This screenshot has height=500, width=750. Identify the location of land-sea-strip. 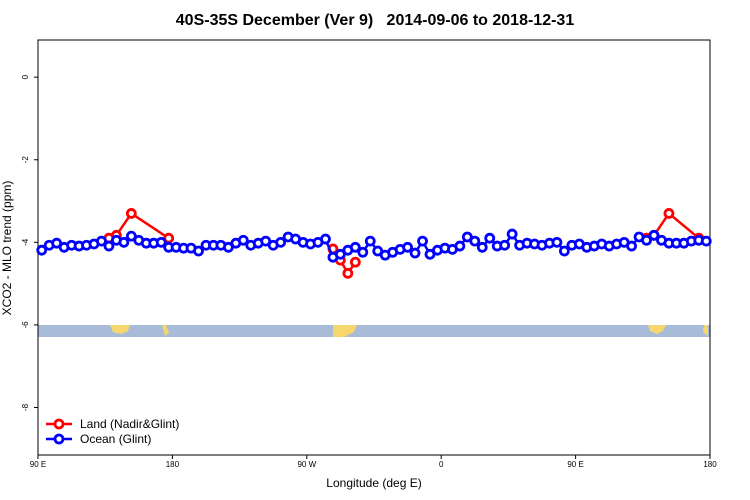
(374, 331).